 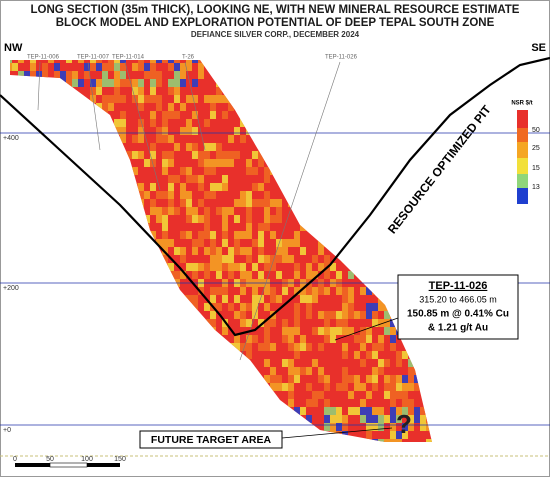 What do you see at coordinates (11, 138) in the screenshot?
I see `elevation-label: +400` at bounding box center [11, 138].